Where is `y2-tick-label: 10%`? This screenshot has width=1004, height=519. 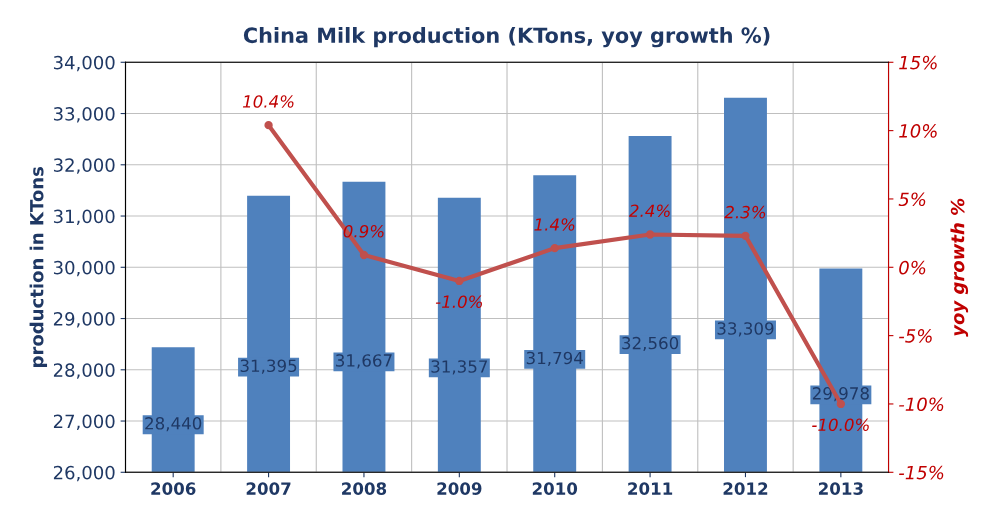 y2-tick-label: 10% is located at coordinates (918, 131).